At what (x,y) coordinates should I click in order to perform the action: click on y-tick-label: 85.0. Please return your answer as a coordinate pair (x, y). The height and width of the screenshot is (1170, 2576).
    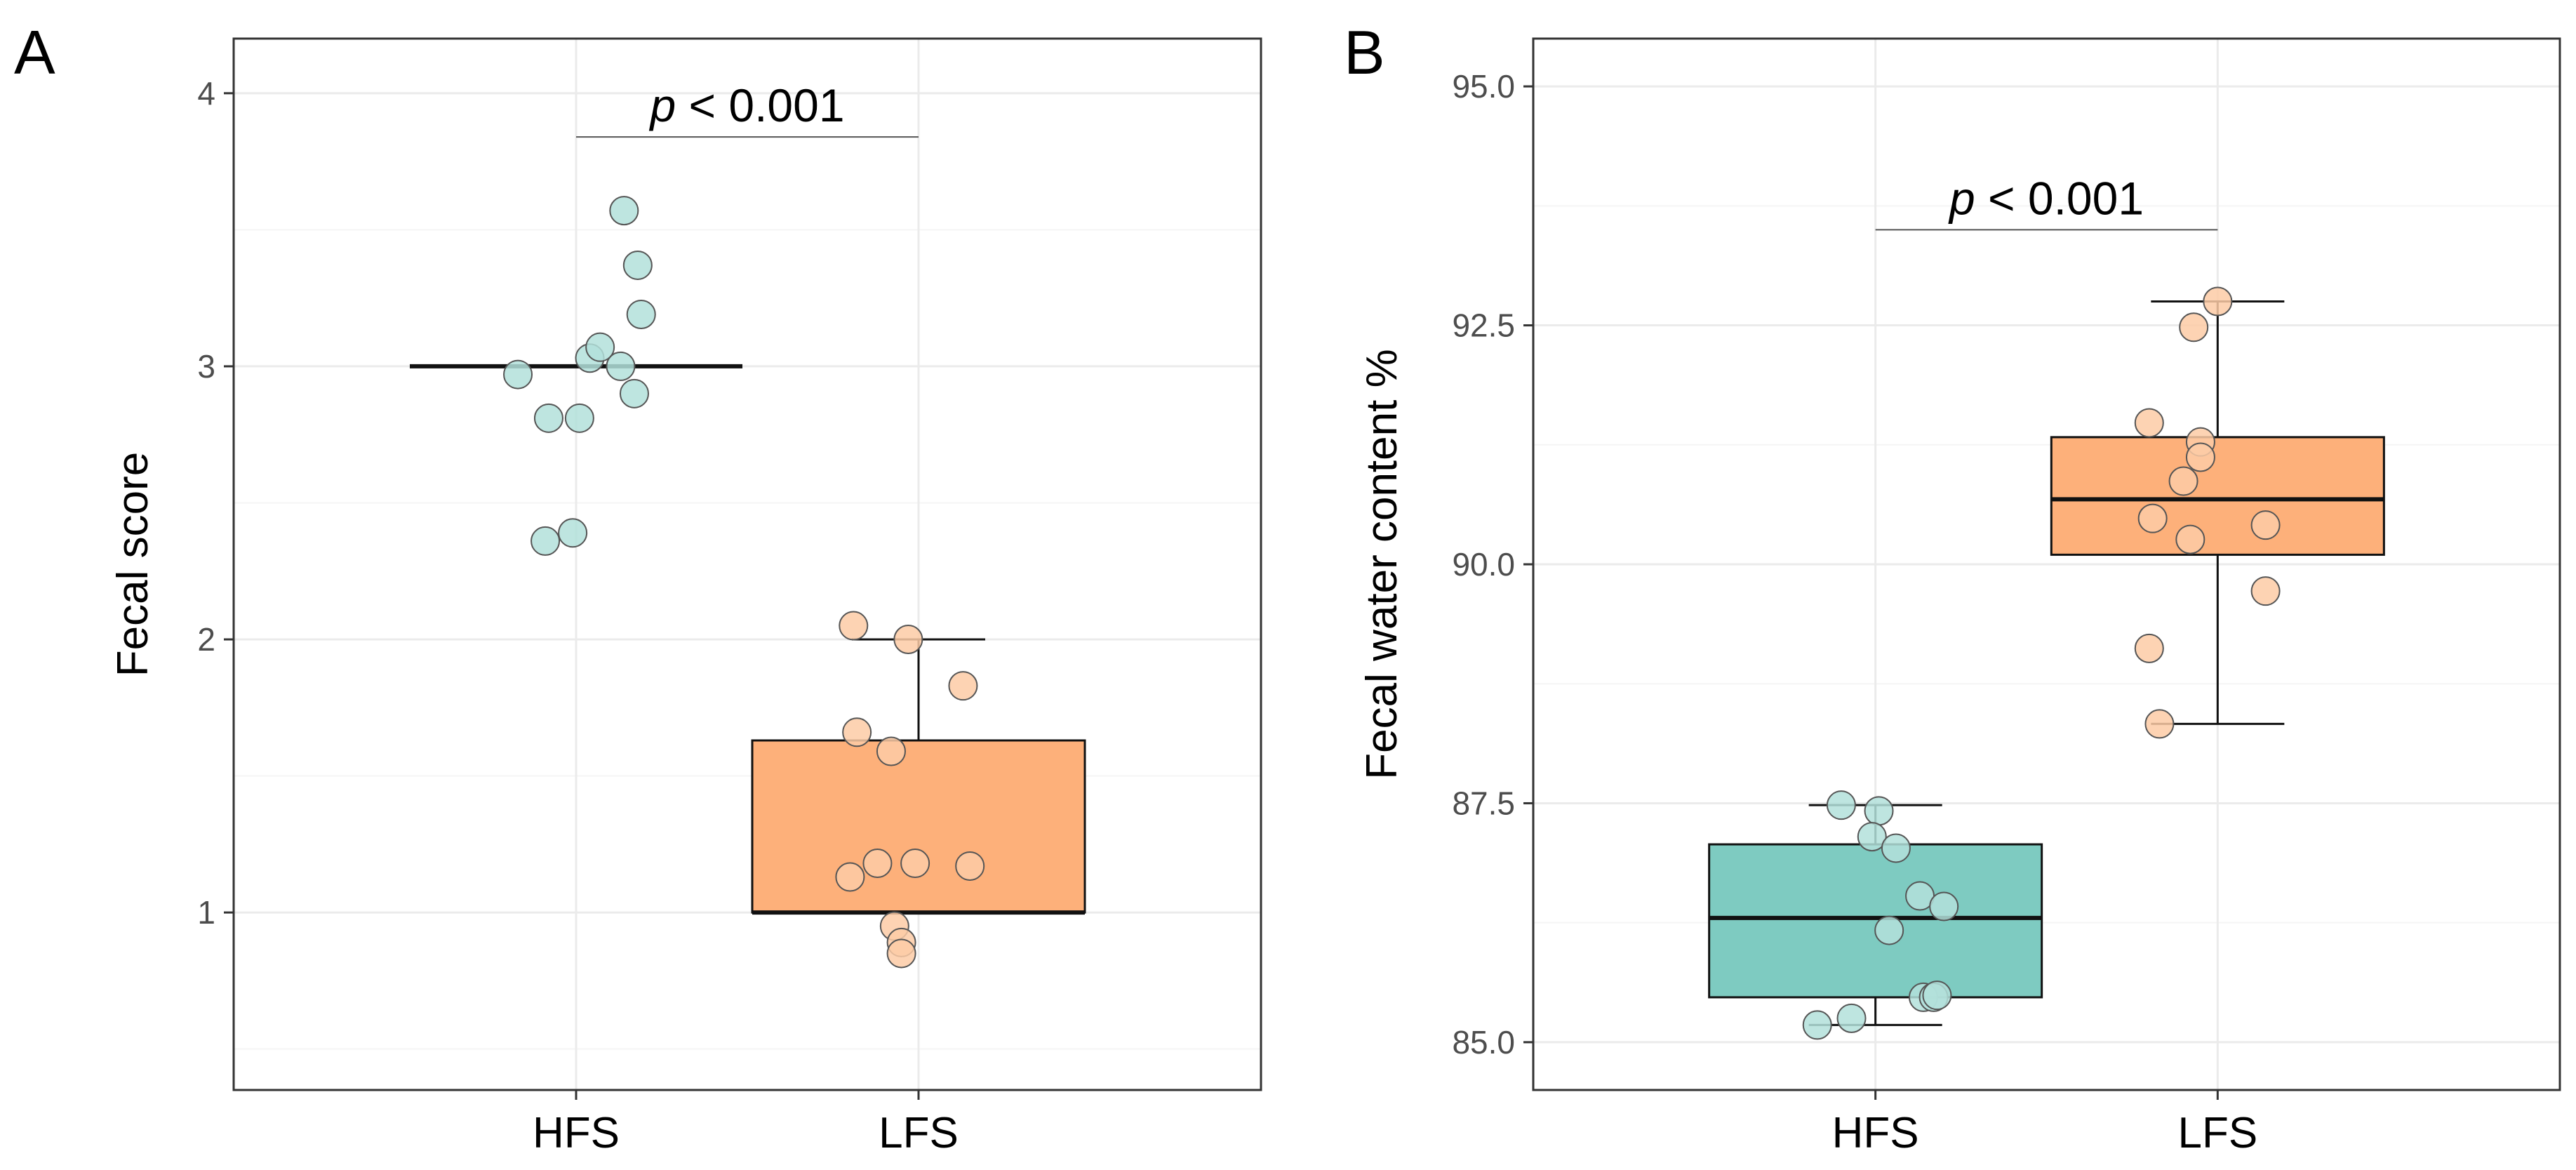
    Looking at the image, I should click on (1483, 1043).